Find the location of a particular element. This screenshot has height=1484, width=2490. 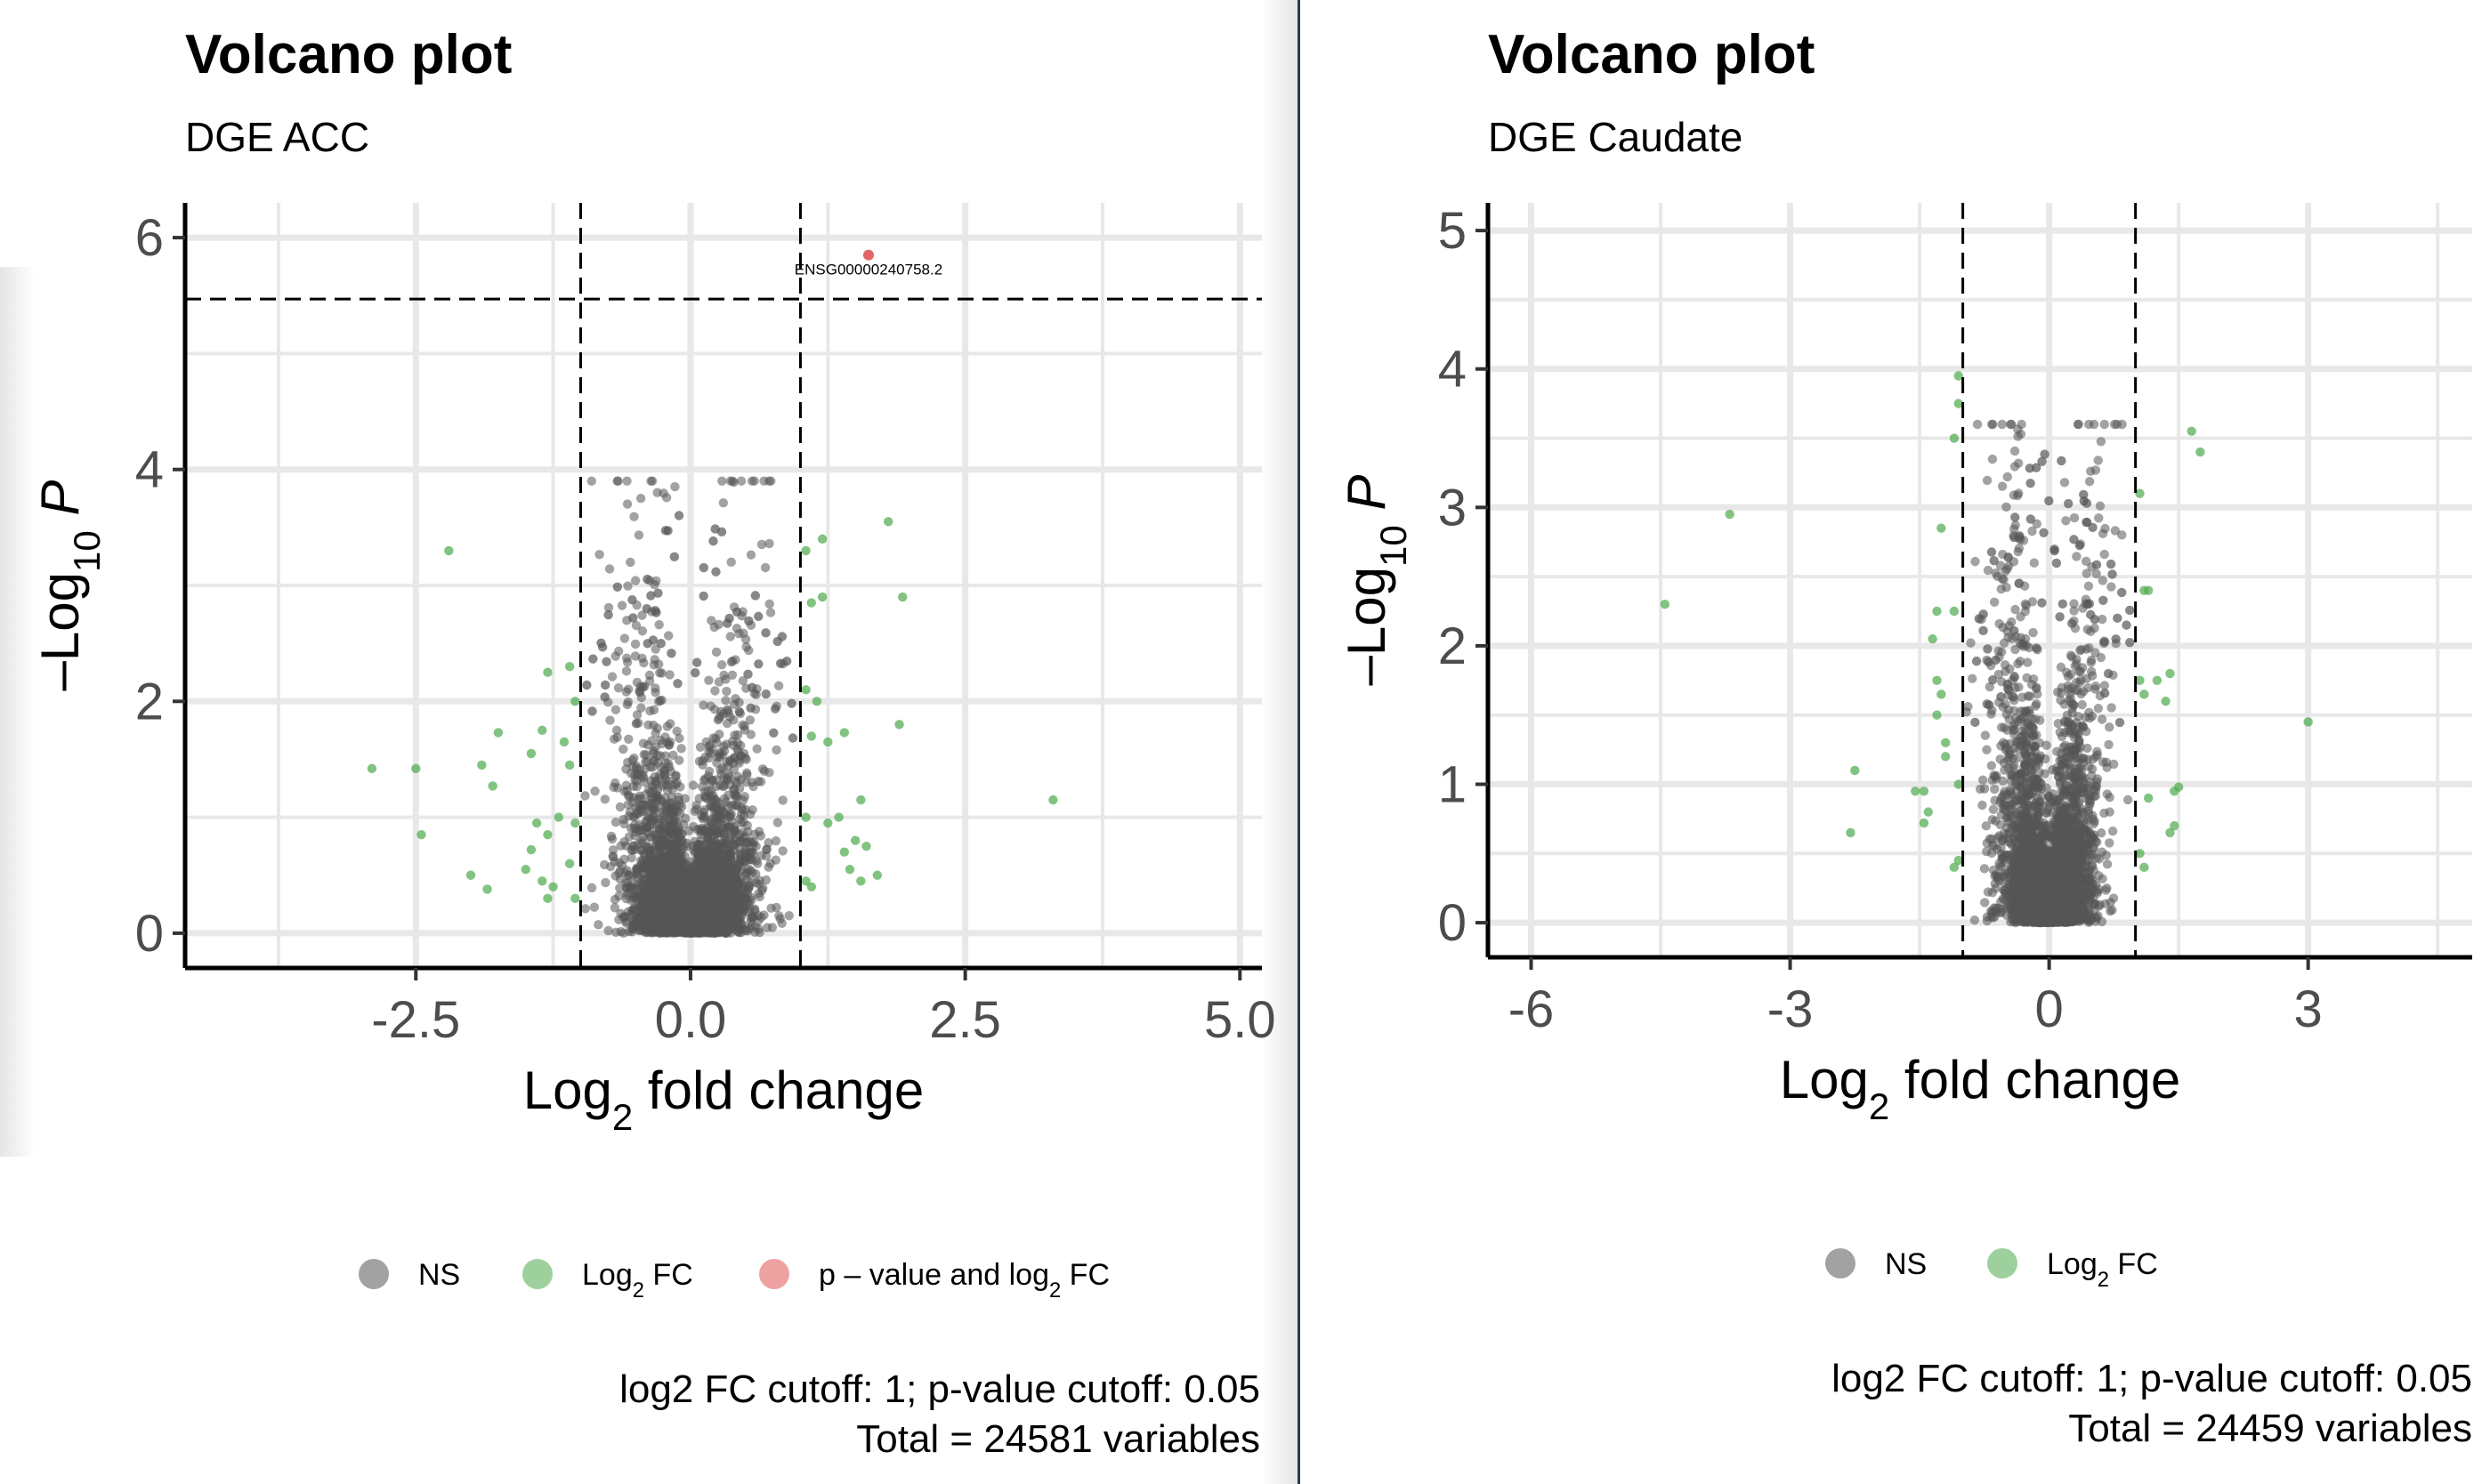

ns-points is located at coordinates (689, 707).